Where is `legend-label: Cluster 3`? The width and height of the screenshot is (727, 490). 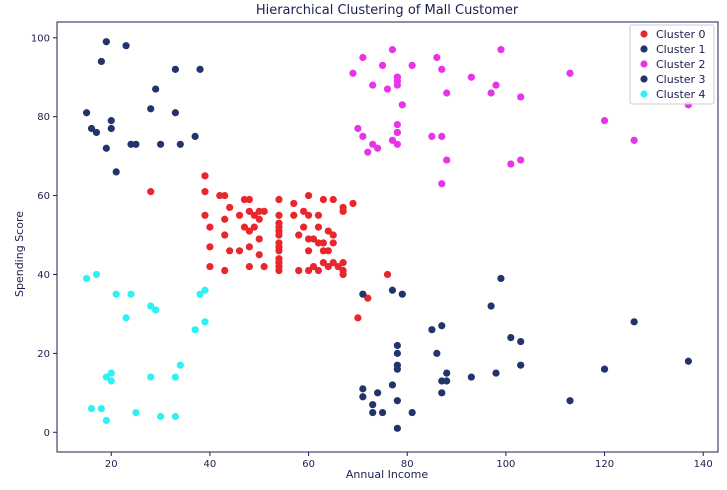 legend-label: Cluster 3 is located at coordinates (681, 79).